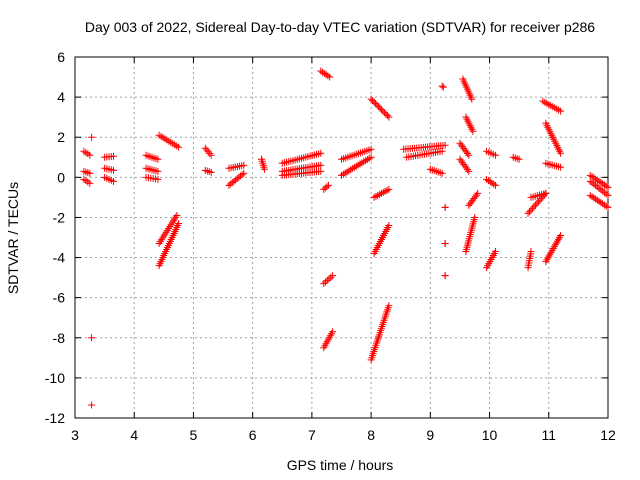 The image size is (640, 480). I want to click on x-tick-label: 5, so click(194, 435).